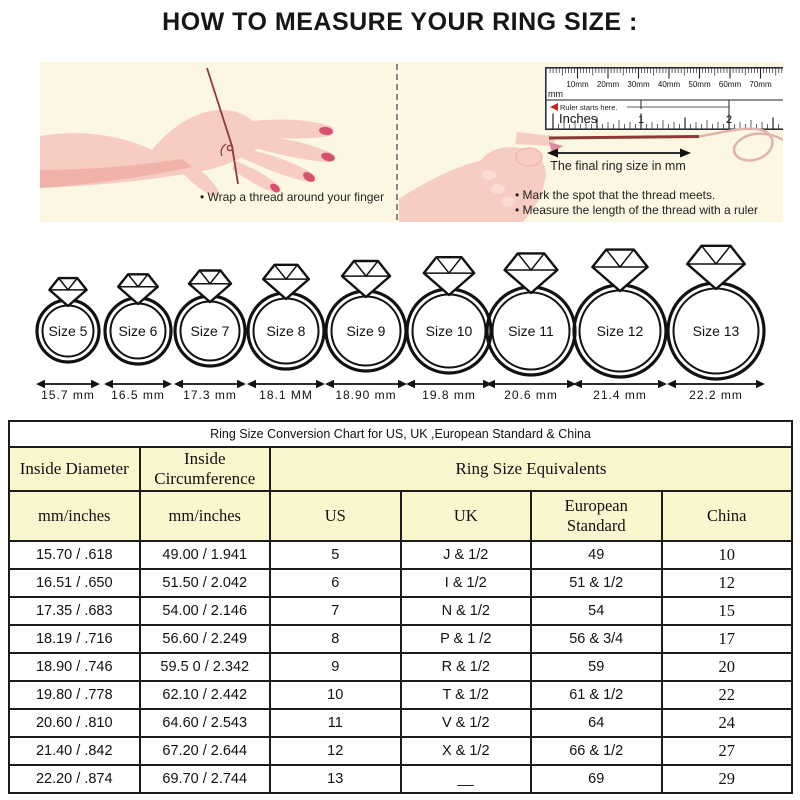  Describe the element at coordinates (74, 555) in the screenshot. I see `conversion-cell: 15.70 / .618` at that location.